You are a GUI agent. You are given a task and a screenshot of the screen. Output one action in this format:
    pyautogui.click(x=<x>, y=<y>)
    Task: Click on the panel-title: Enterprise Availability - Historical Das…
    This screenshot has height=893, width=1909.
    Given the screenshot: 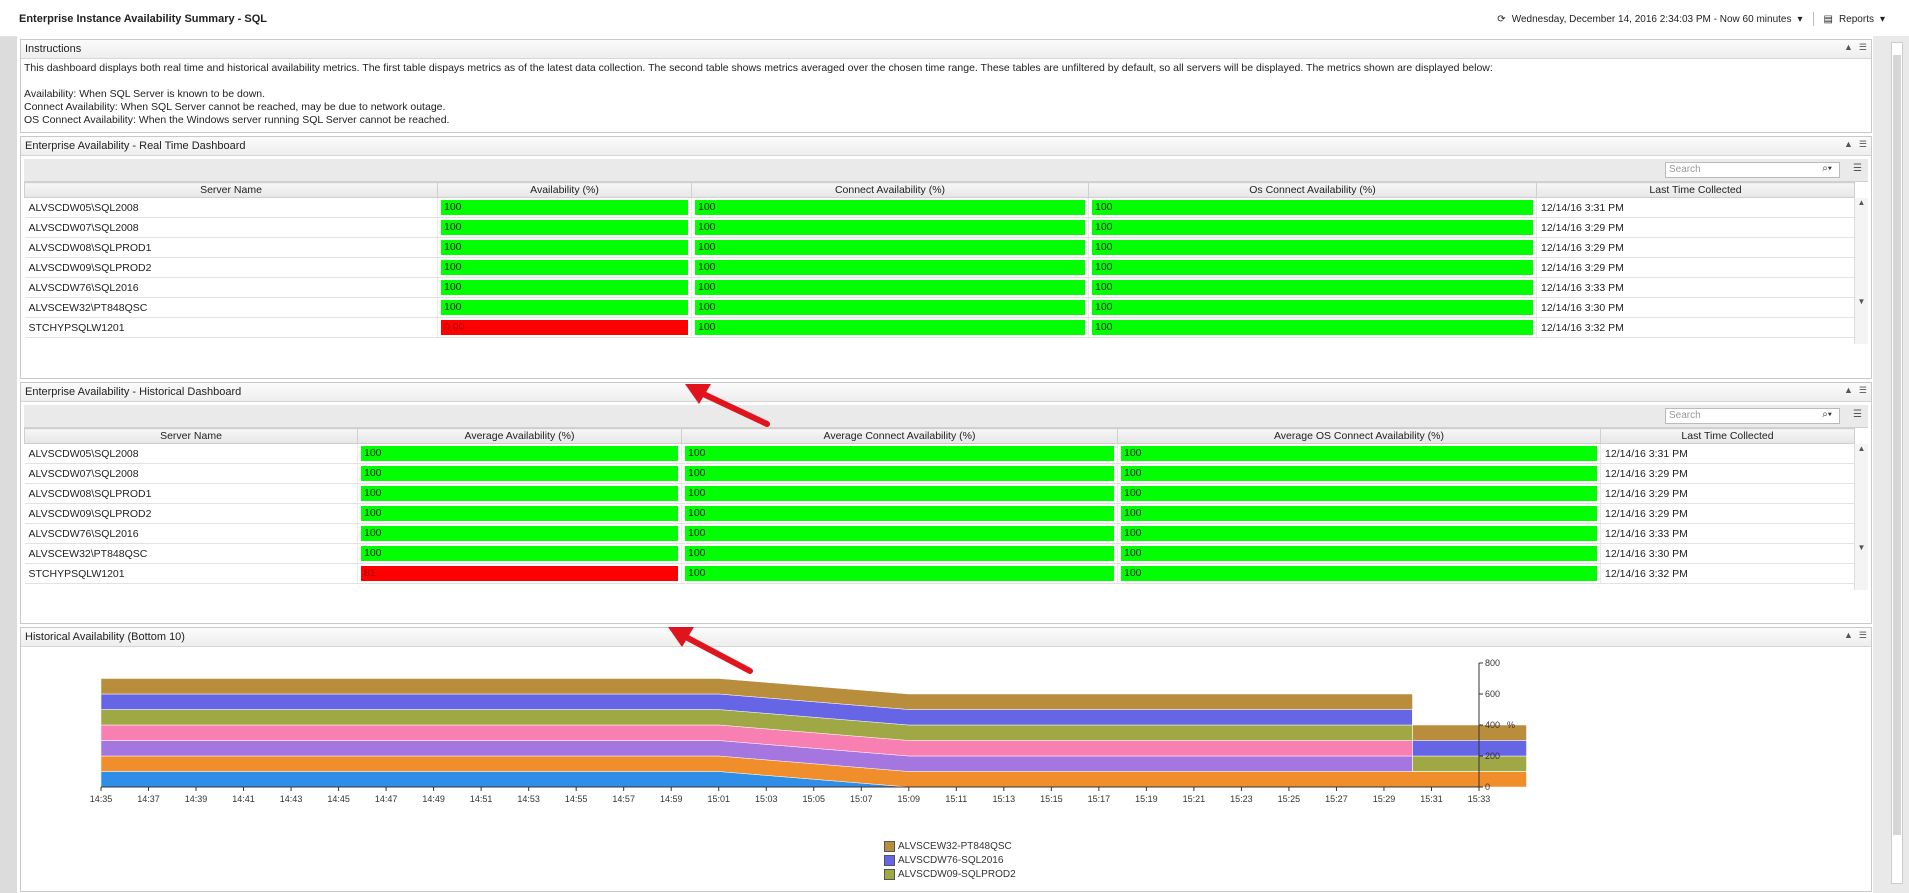 What is the action you would take?
    pyautogui.click(x=133, y=392)
    